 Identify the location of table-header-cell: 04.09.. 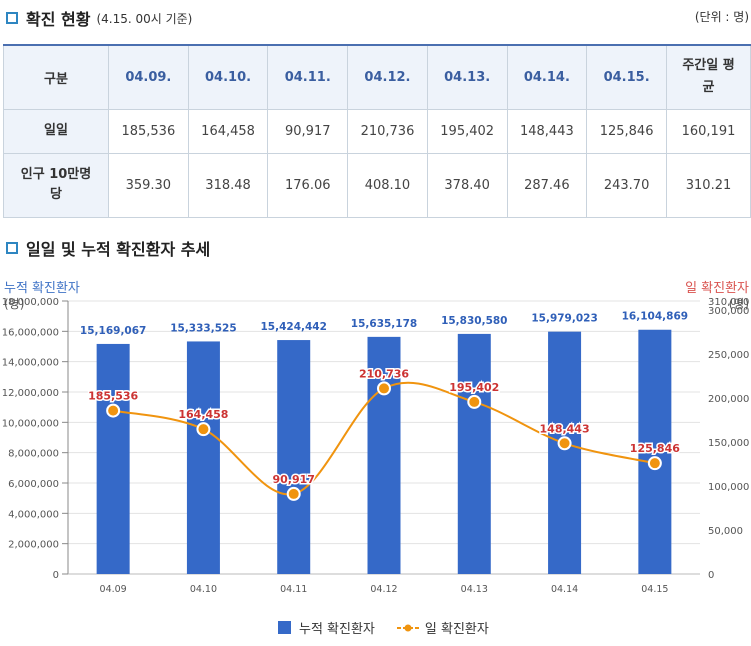
(148, 77).